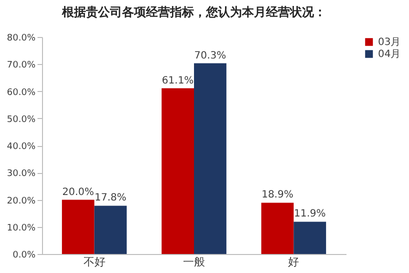 The image size is (409, 273). Describe the element at coordinates (21, 174) in the screenshot. I see `y-tick-label: 30.0%` at that location.